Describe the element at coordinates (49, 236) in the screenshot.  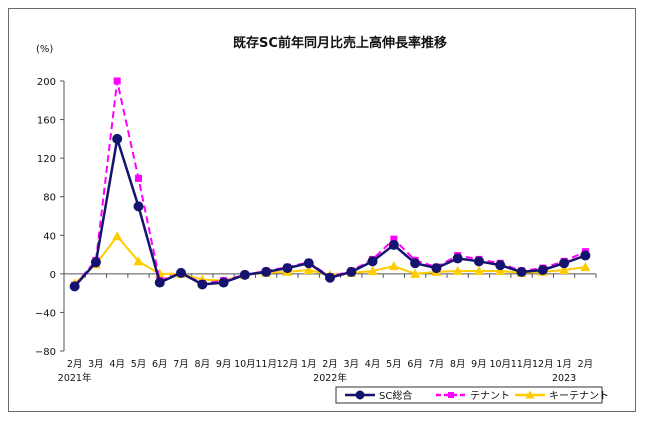
I see `y-tick-label: 40` at that location.